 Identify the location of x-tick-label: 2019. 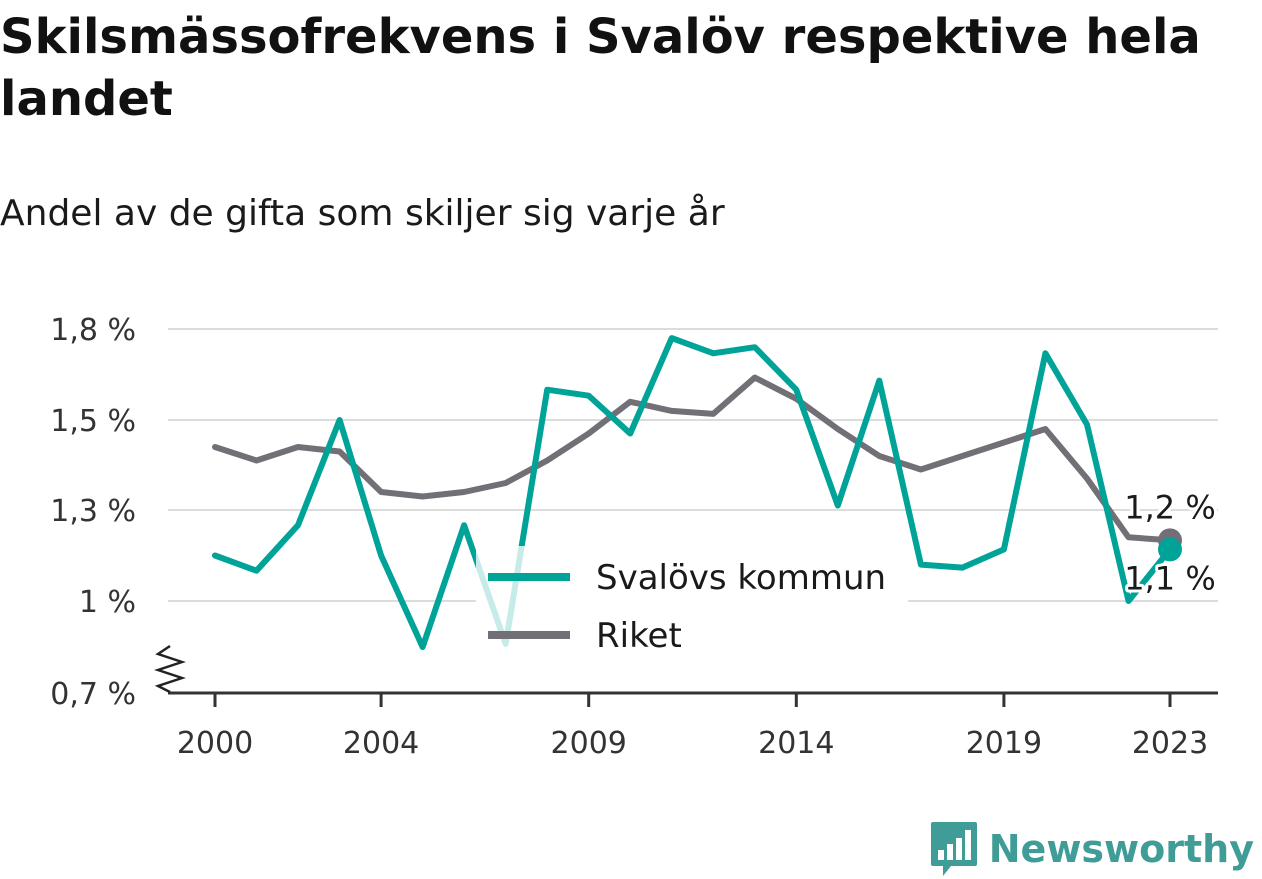
(1004, 743).